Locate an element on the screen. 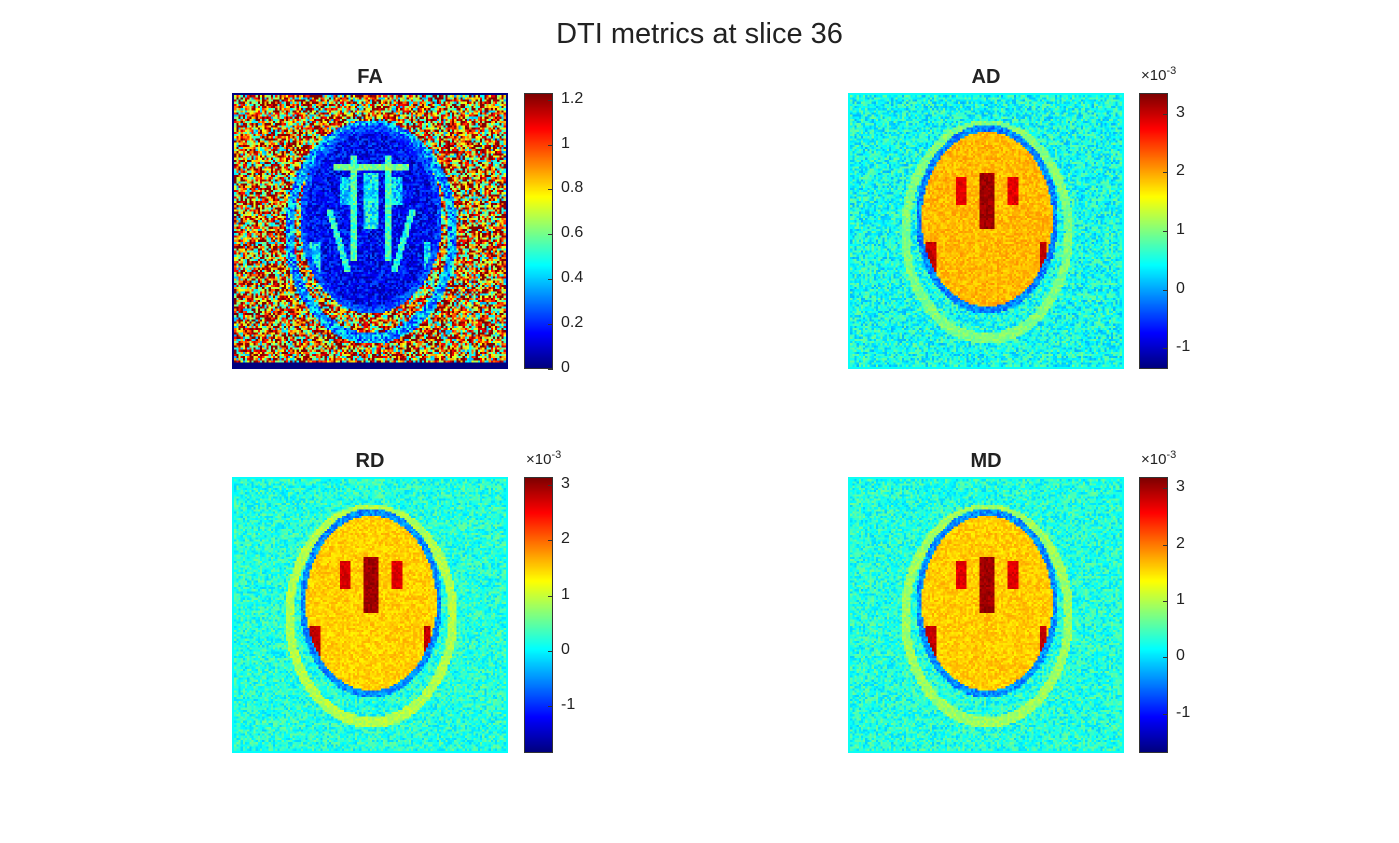 The image size is (1399, 843). heatmap-canvas-rd is located at coordinates (370, 615).